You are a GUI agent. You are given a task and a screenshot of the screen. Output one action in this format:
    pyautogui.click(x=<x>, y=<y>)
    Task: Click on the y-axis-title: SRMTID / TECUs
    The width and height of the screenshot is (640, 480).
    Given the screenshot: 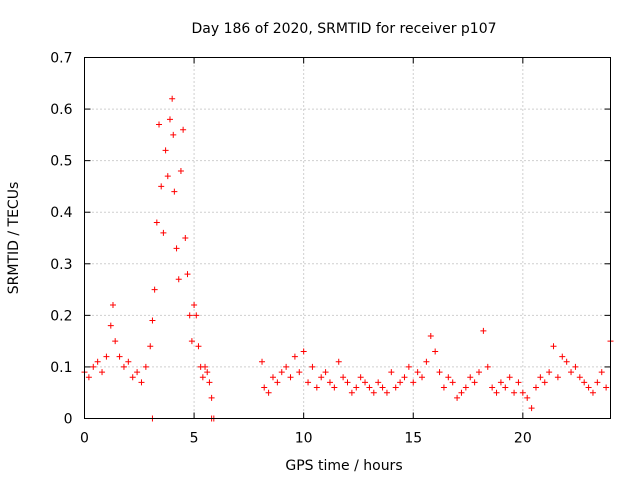 What is the action you would take?
    pyautogui.click(x=14, y=238)
    